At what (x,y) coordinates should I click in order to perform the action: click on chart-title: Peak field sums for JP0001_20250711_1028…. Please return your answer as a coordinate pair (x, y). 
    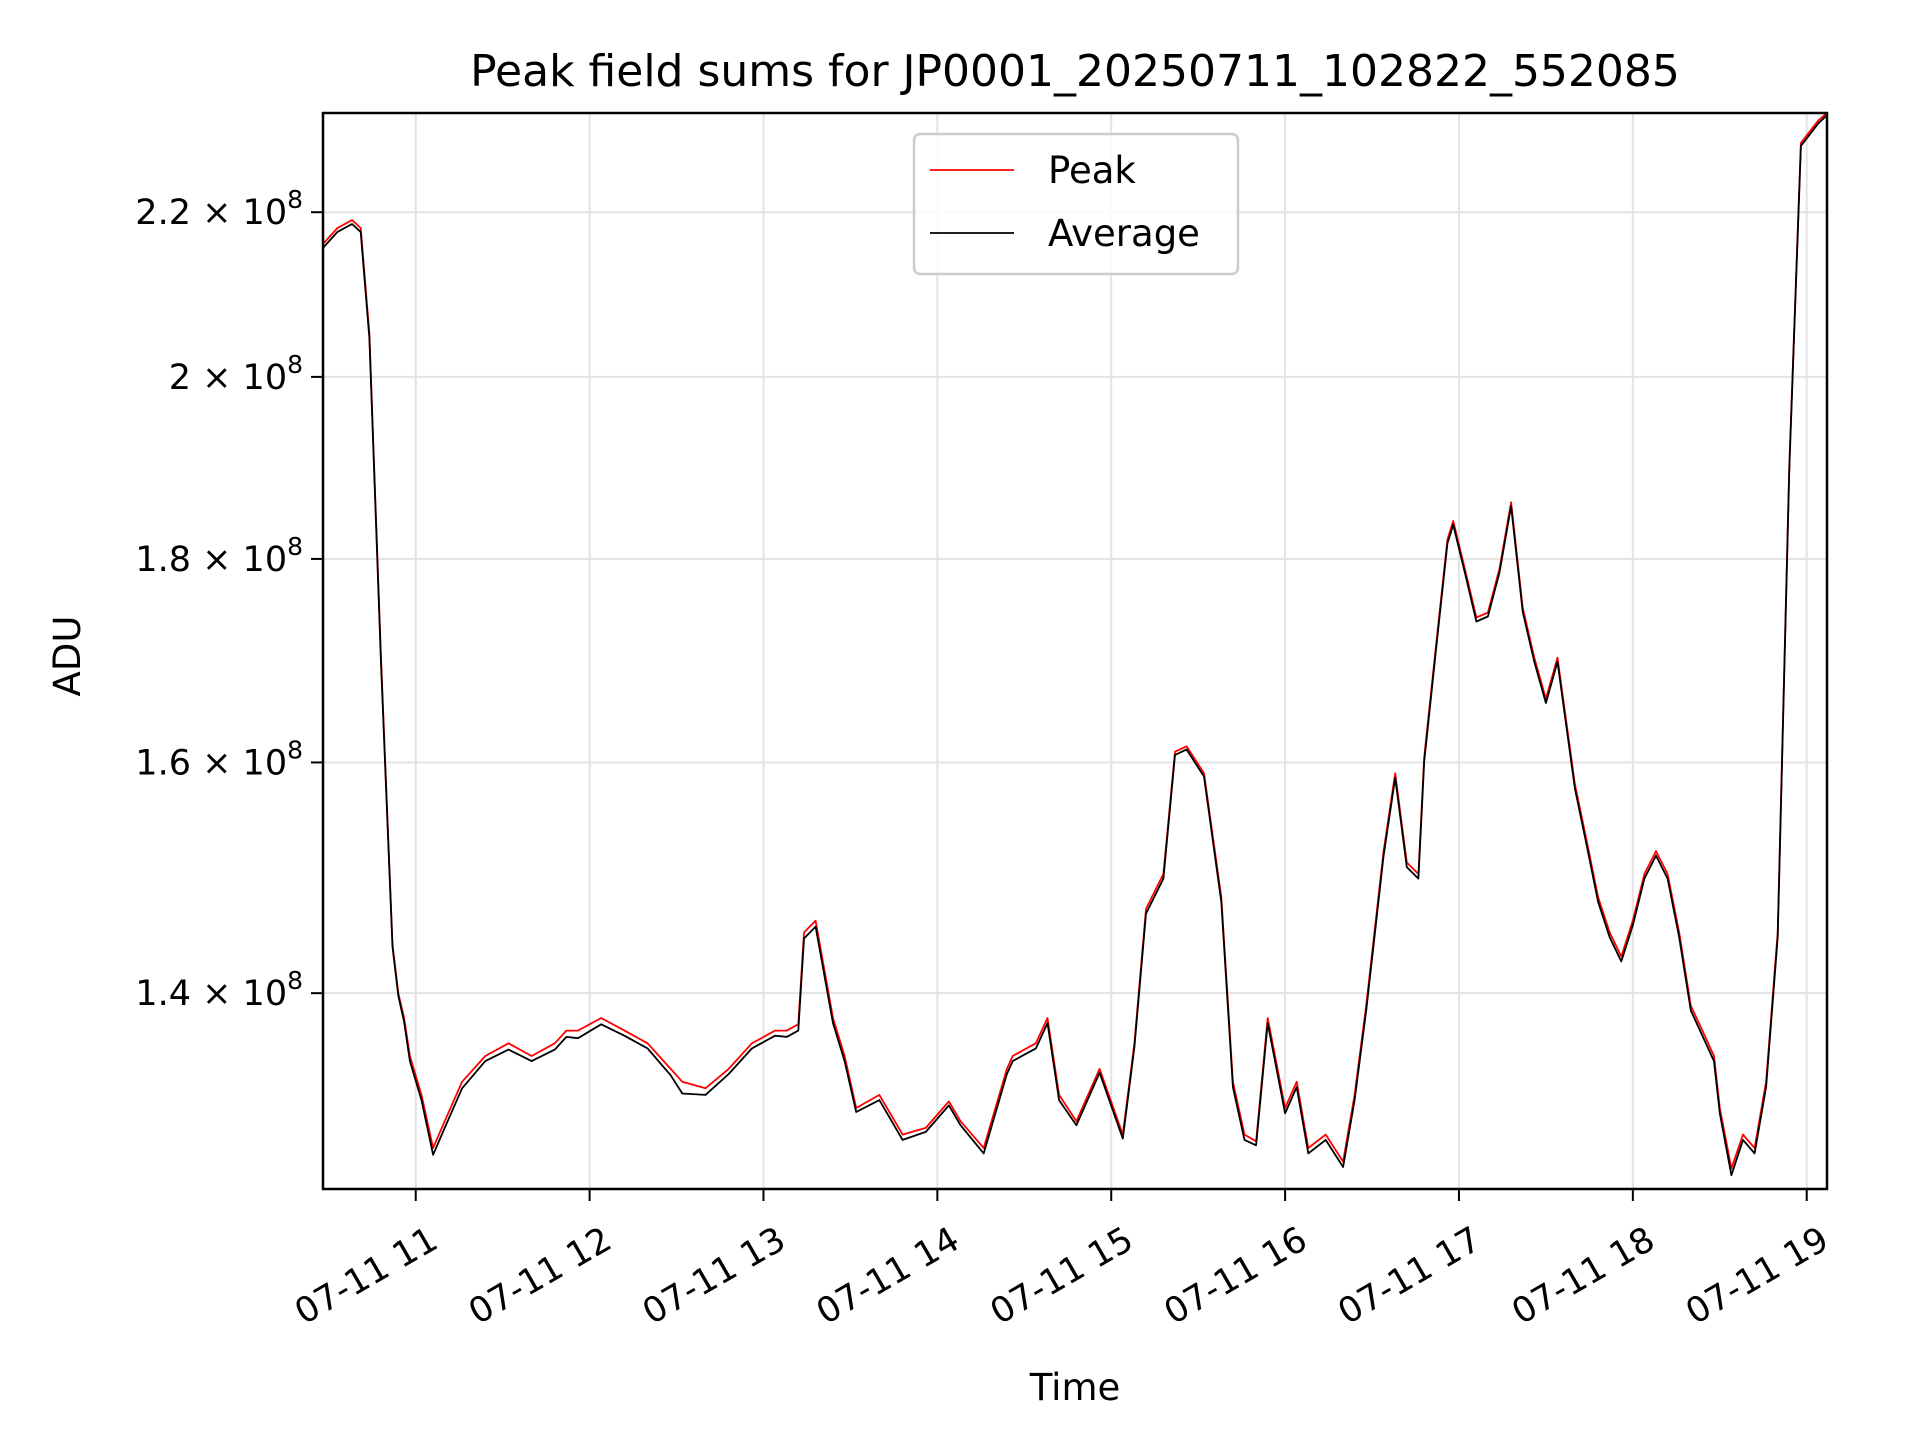
    Looking at the image, I should click on (1075, 71).